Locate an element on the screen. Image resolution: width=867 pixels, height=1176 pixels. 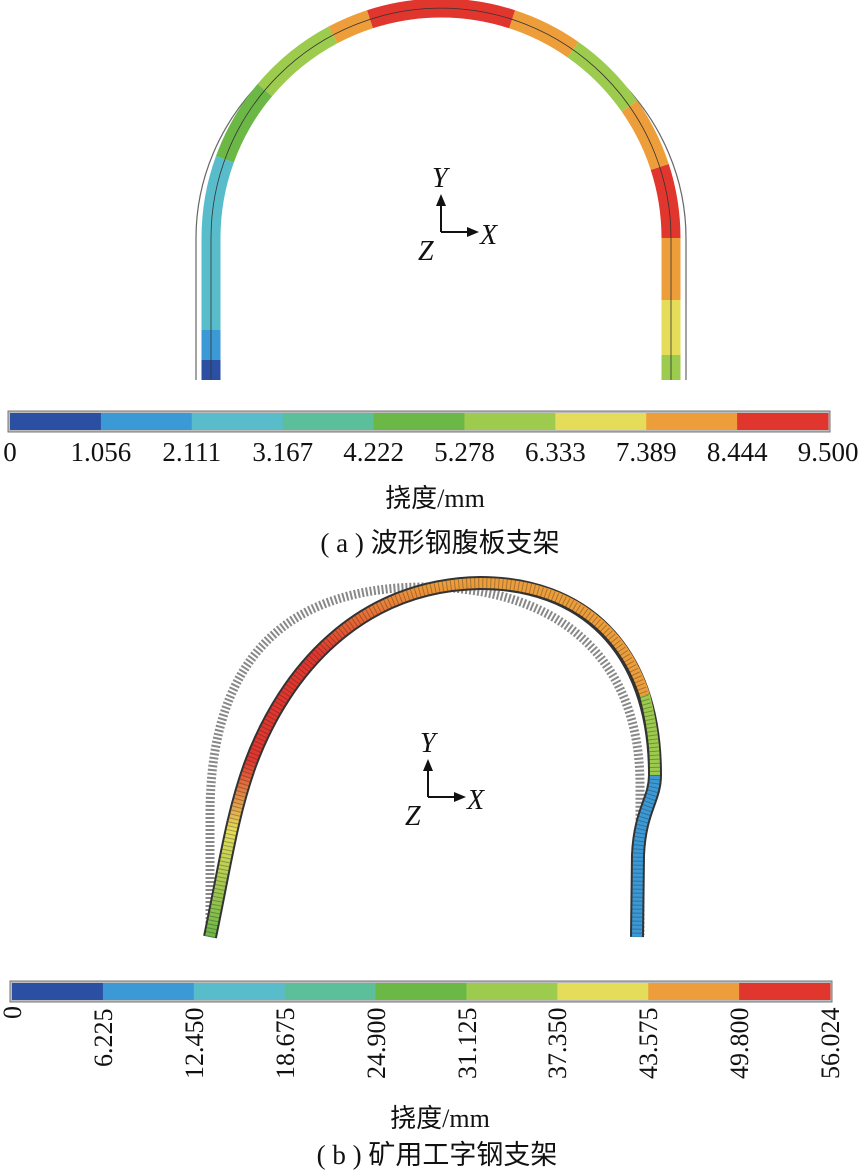
z-axis-label-a: Z is located at coordinates (426, 251).